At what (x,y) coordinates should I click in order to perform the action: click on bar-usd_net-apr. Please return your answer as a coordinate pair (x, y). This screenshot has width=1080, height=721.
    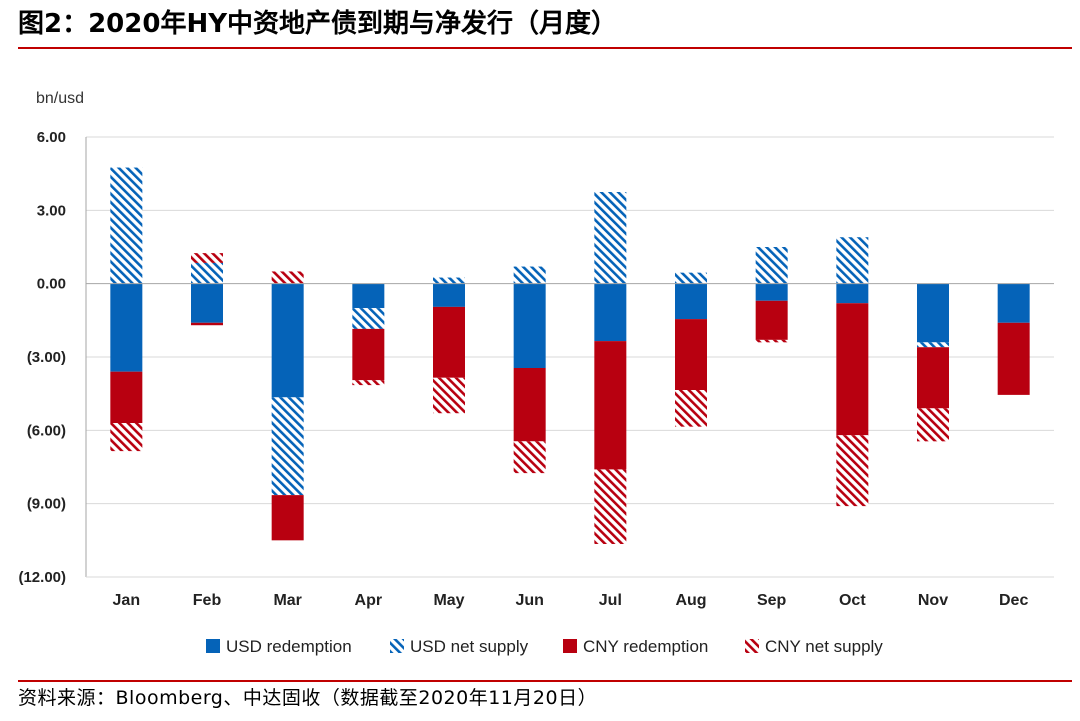
    Looking at the image, I should click on (368, 318).